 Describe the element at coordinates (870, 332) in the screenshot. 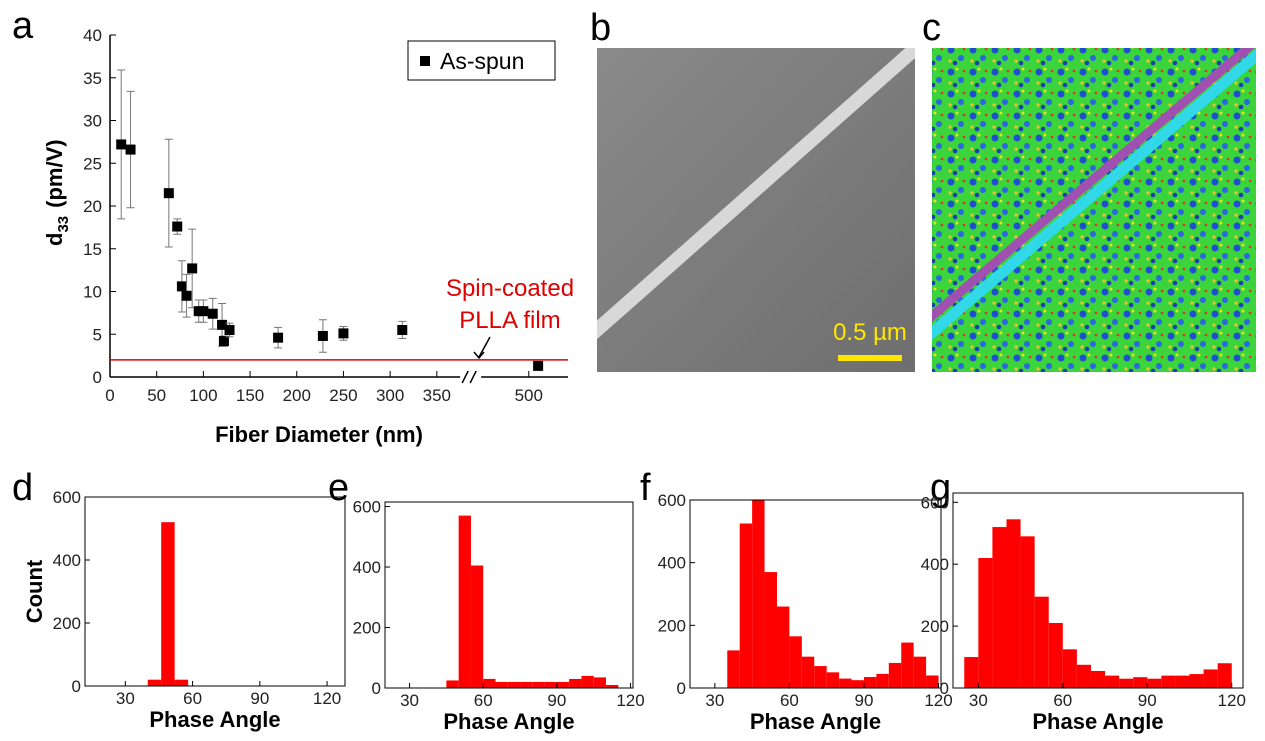

I see `scale-bar-label: 0.5 µm` at that location.